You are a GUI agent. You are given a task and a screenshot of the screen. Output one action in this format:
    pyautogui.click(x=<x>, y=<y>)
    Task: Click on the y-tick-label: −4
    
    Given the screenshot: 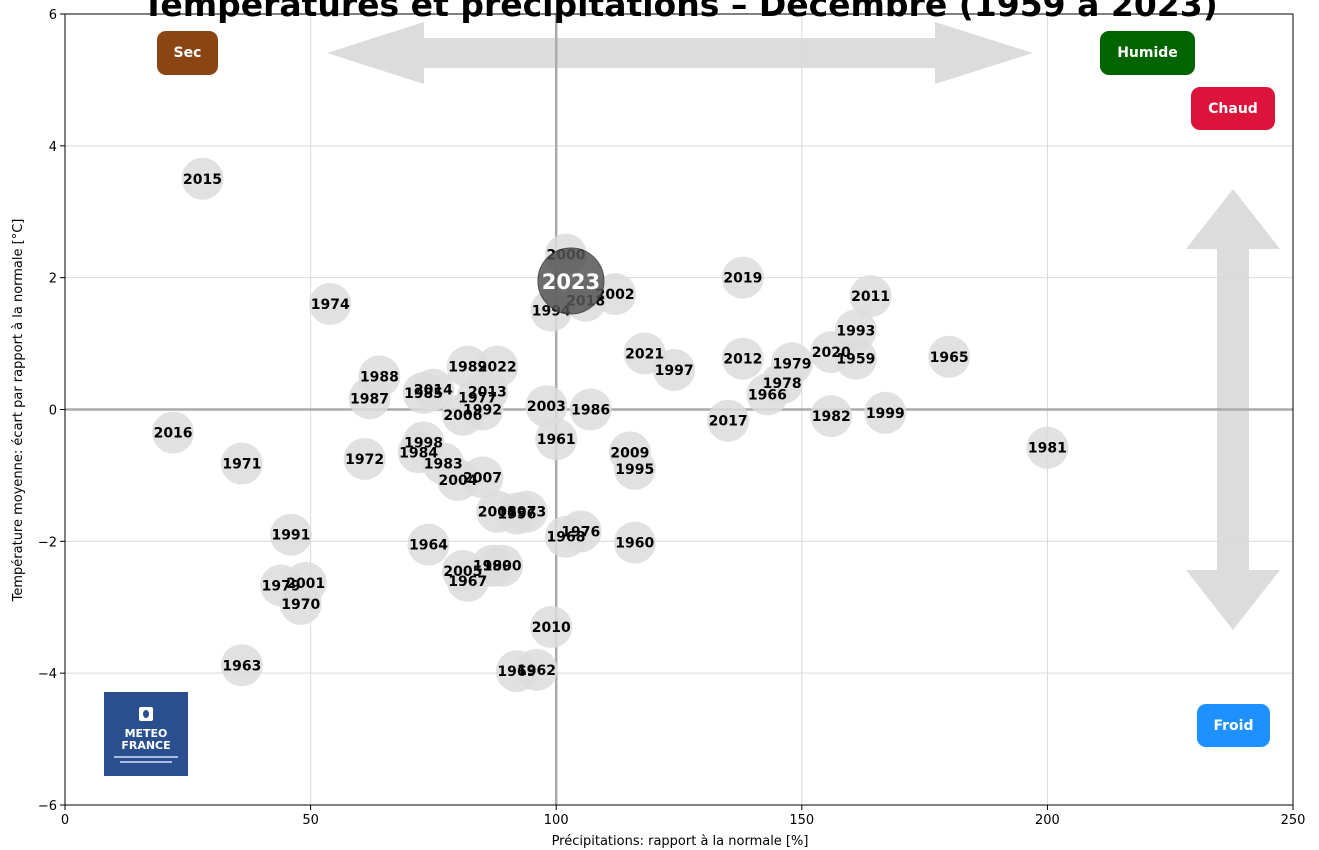 What is the action you would take?
    pyautogui.click(x=47, y=674)
    